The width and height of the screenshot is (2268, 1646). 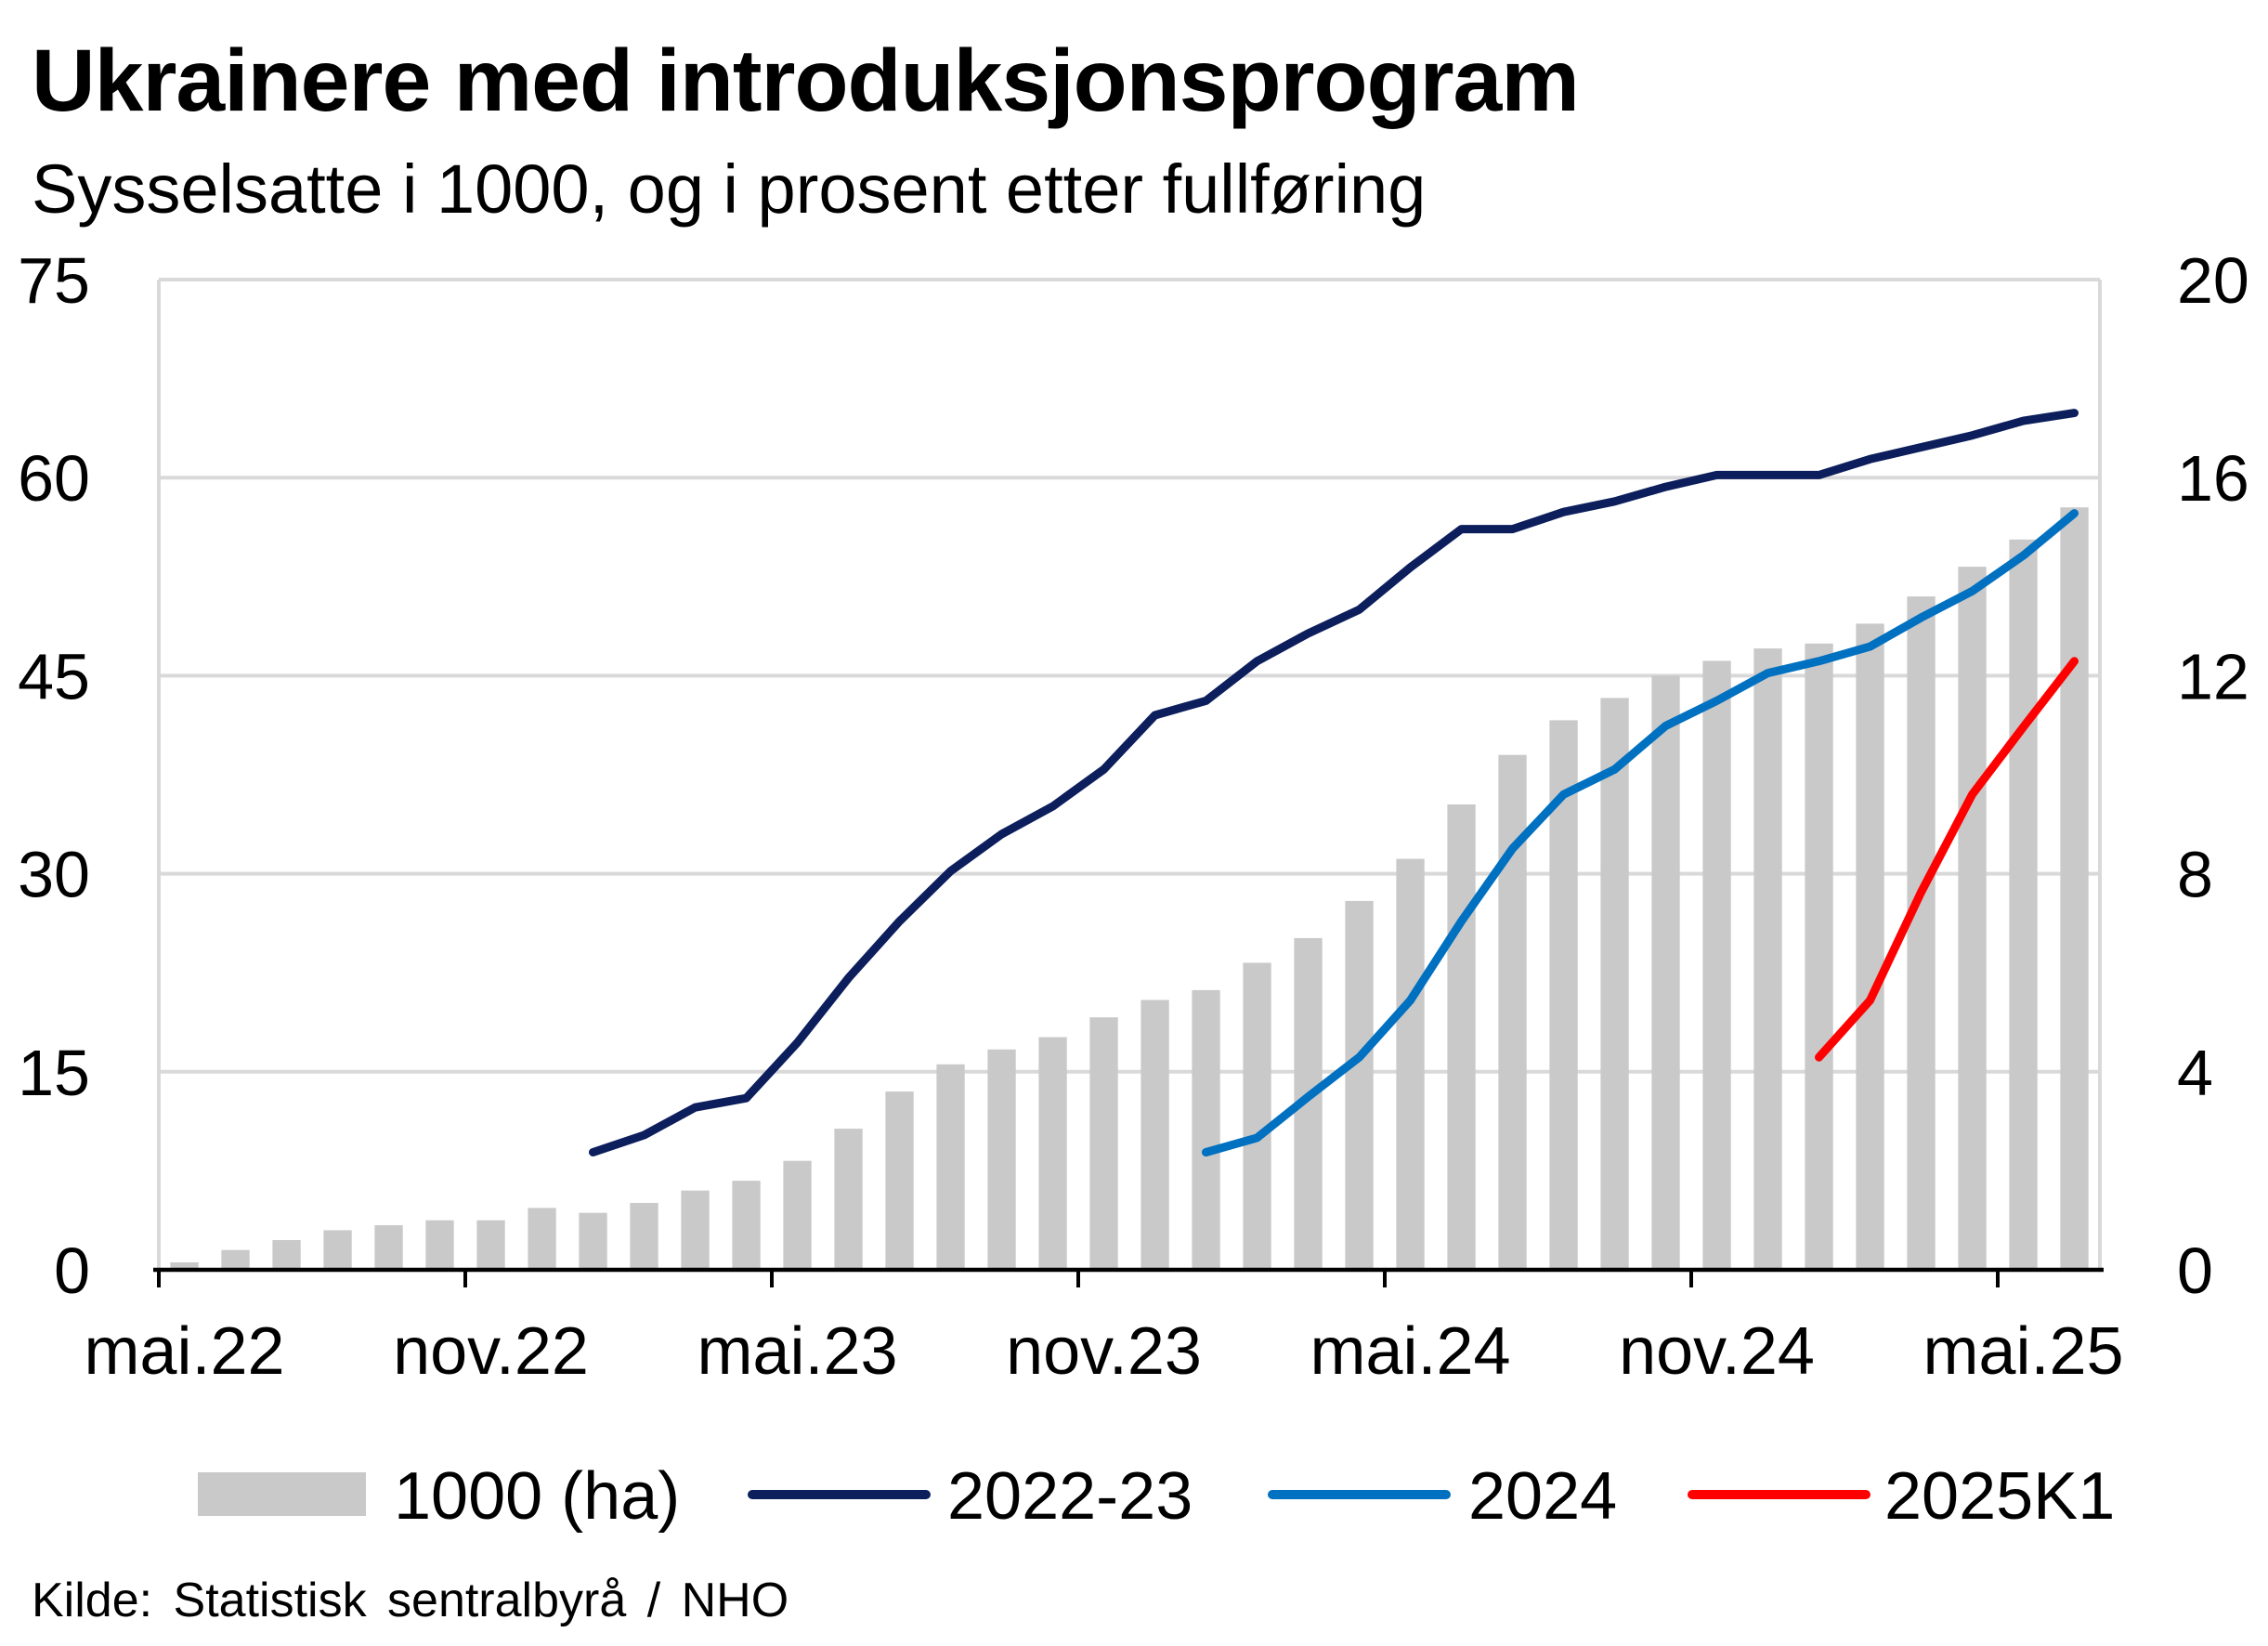 What do you see at coordinates (1542, 1496) in the screenshot?
I see `legend-label-2024: 2024` at bounding box center [1542, 1496].